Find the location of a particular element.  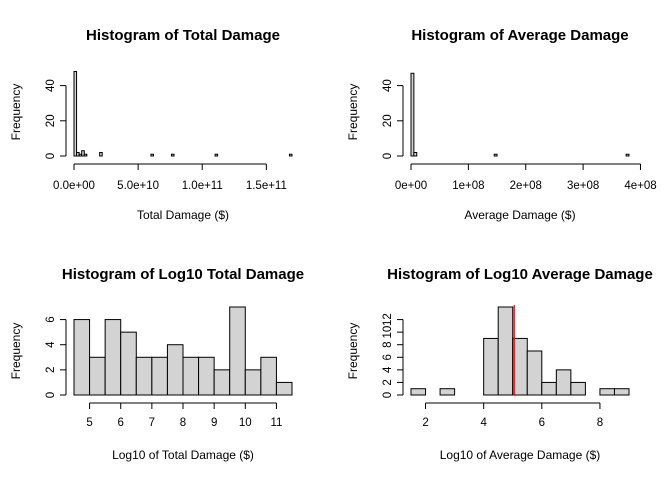

x-tick-label: 1e+08 is located at coordinates (468, 186).